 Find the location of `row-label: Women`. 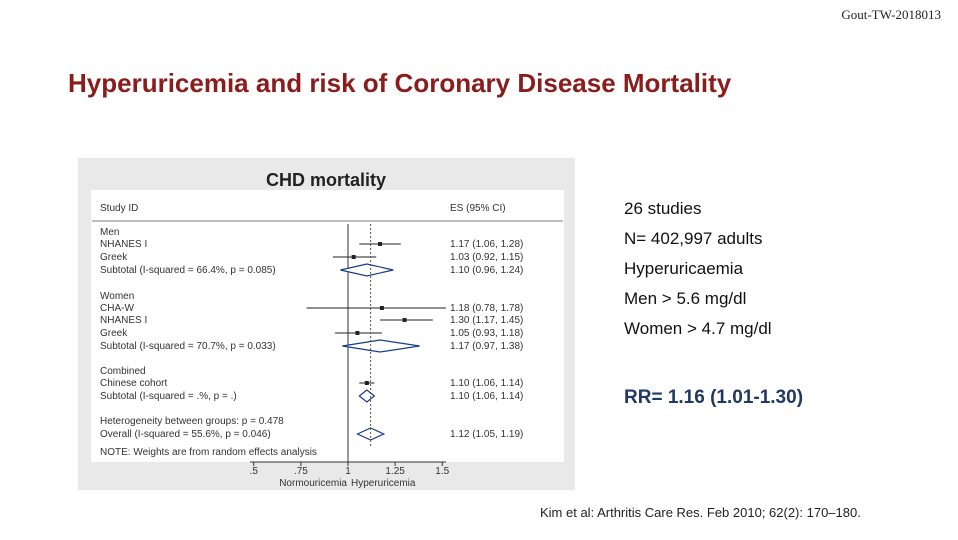

row-label: Women is located at coordinates (117, 296).